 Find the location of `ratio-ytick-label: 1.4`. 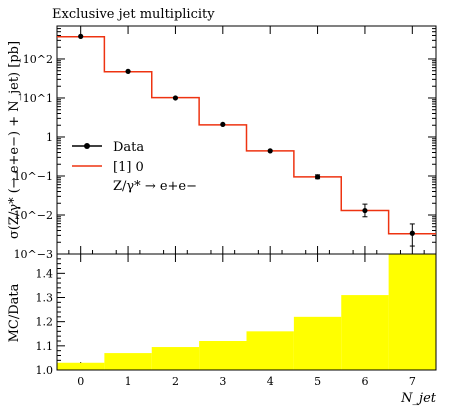

ratio-ytick-label: 1.4 is located at coordinates (45, 273).